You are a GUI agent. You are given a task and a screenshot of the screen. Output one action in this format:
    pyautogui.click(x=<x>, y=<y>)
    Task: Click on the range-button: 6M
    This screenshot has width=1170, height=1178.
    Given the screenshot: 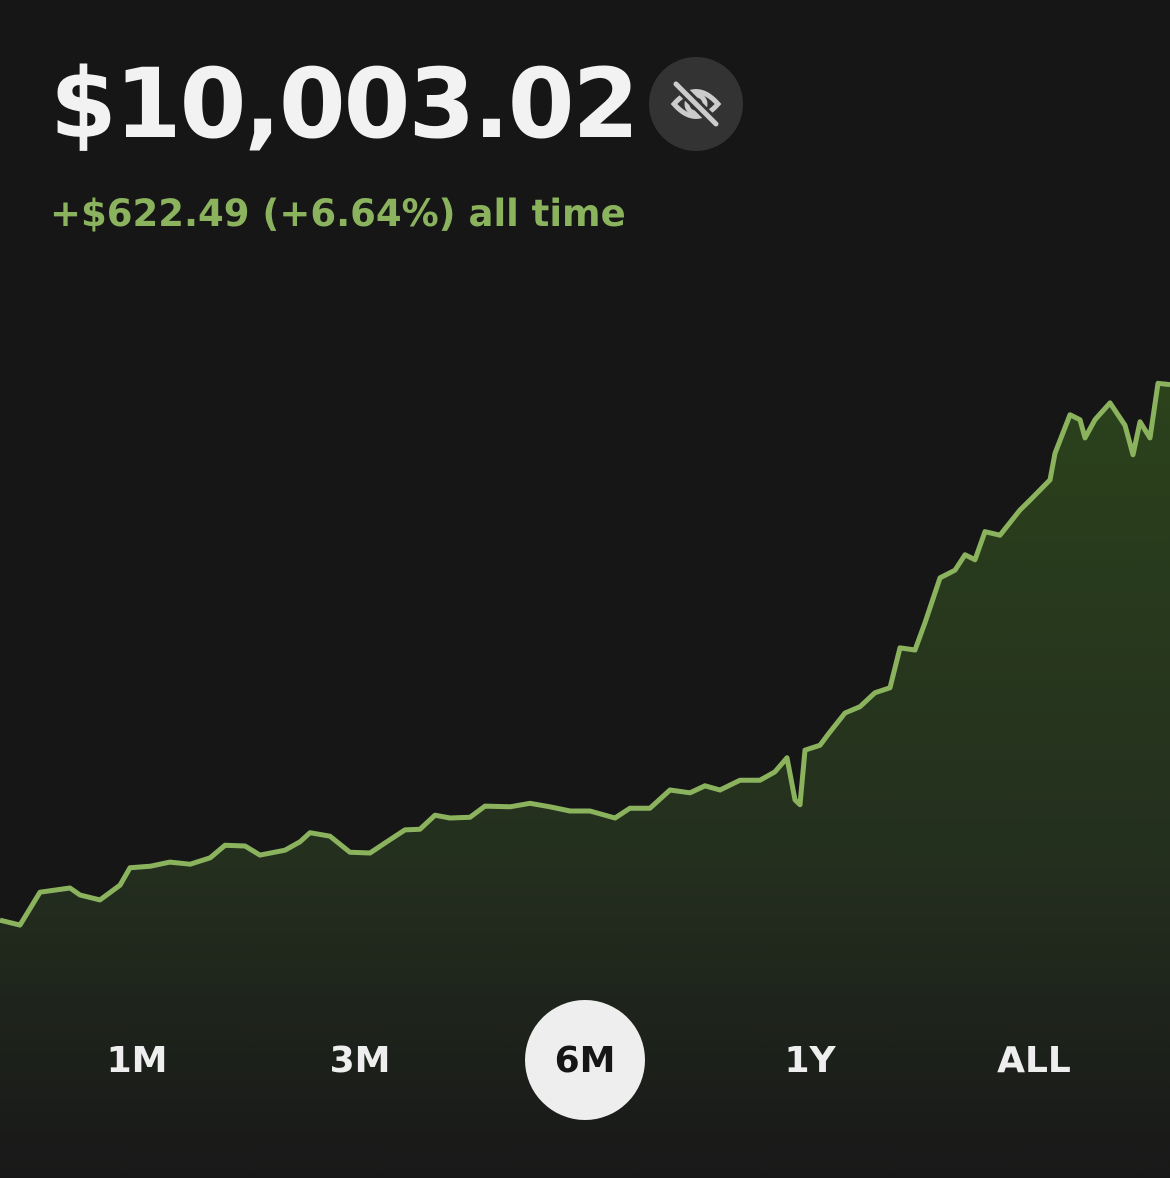 What is the action you would take?
    pyautogui.click(x=585, y=1060)
    